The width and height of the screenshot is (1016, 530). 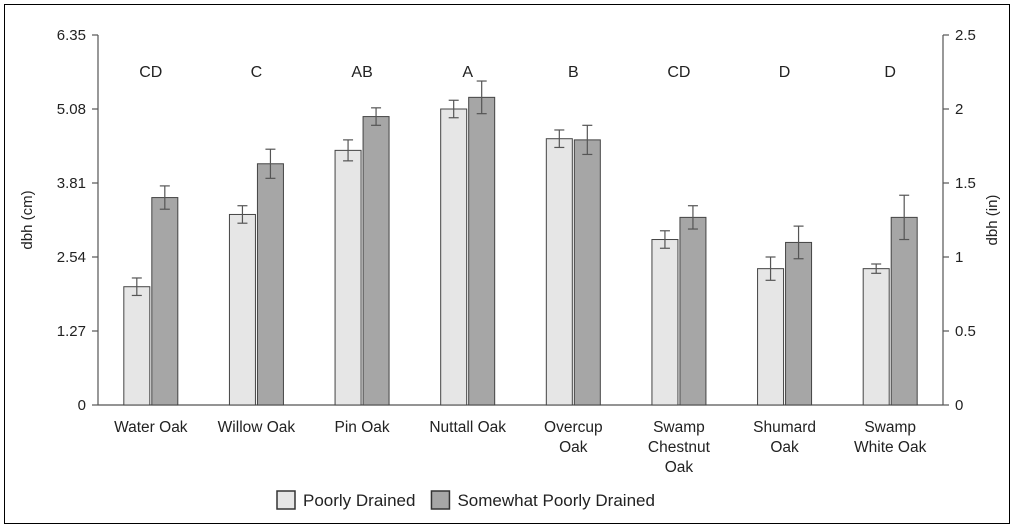 What do you see at coordinates (959, 257) in the screenshot?
I see `right-y-tick-label: 1` at bounding box center [959, 257].